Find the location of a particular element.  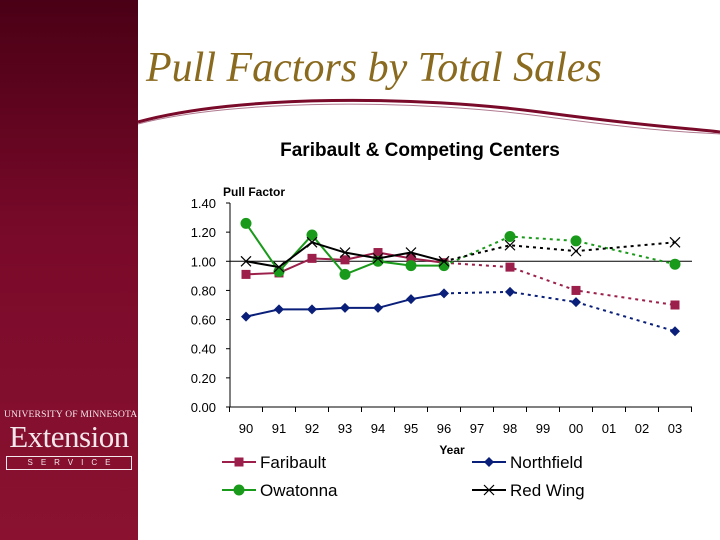

x-tick-label: 94 is located at coordinates (378, 428).